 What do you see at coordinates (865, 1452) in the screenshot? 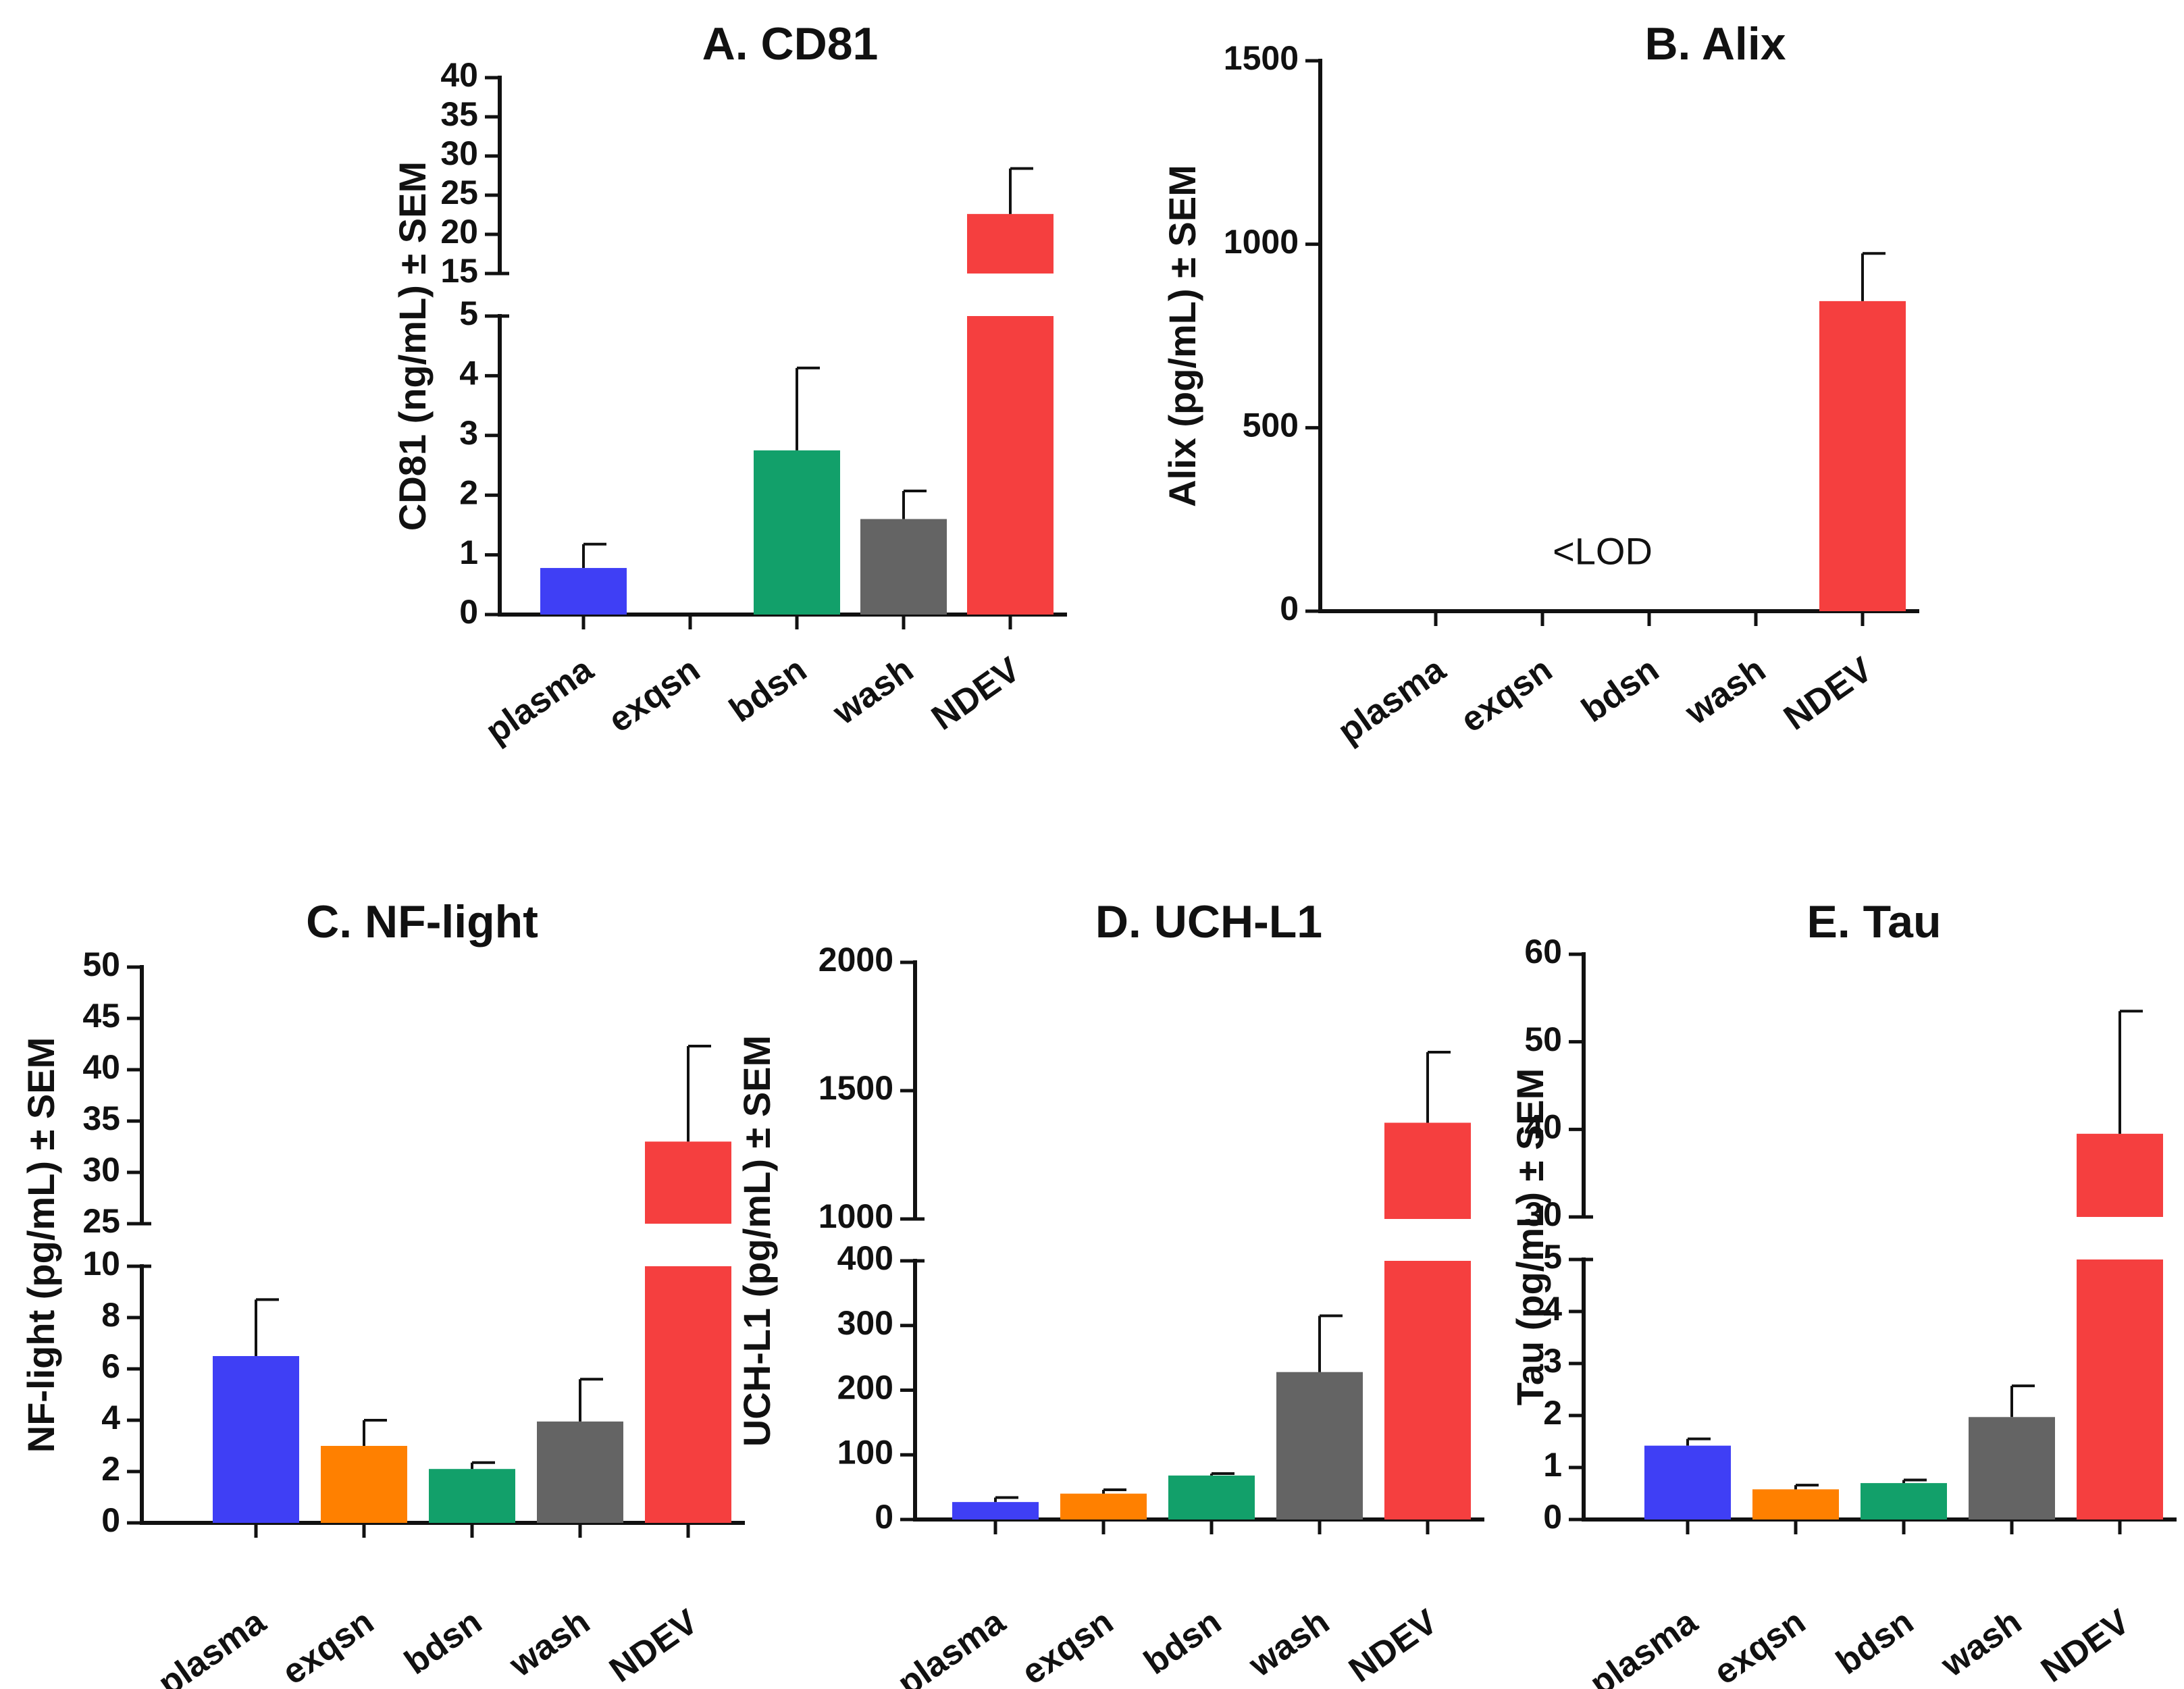
I see `y-tick-label: 100` at bounding box center [865, 1452].